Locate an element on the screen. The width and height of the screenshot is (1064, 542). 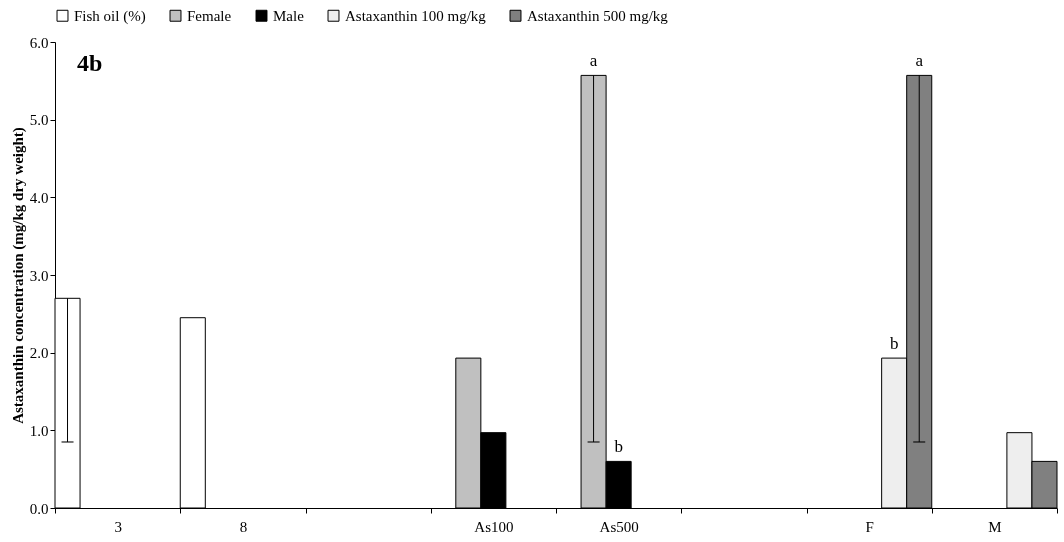
y-tick-label: 0.0 is located at coordinates (39, 508).